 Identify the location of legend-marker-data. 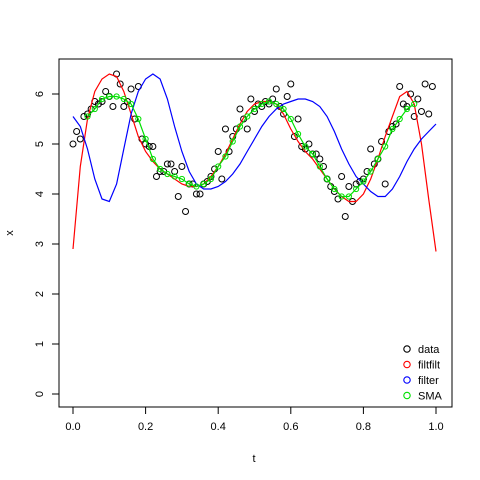
(407, 349).